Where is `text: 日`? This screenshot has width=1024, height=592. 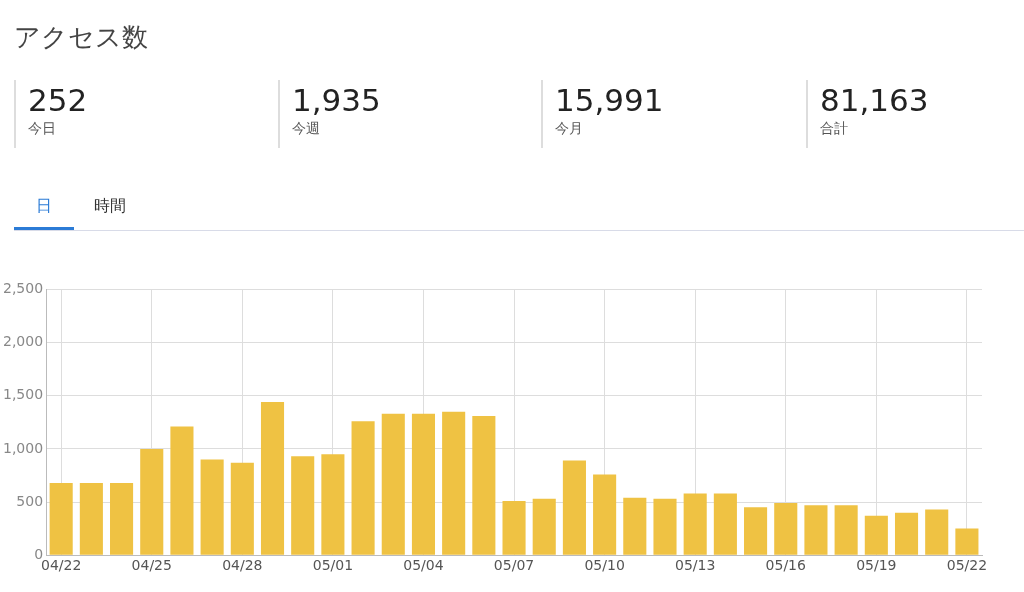 text: 日 is located at coordinates (44, 206).